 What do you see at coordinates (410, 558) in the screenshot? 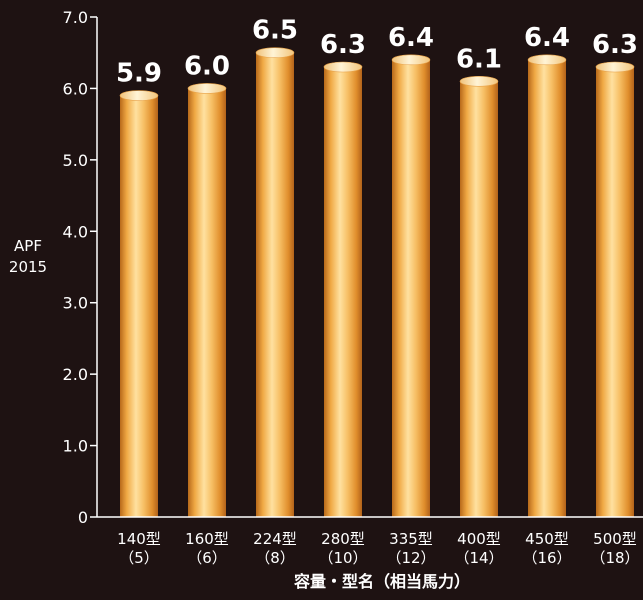
I see `x-tick-sublabel: （12）` at bounding box center [410, 558].